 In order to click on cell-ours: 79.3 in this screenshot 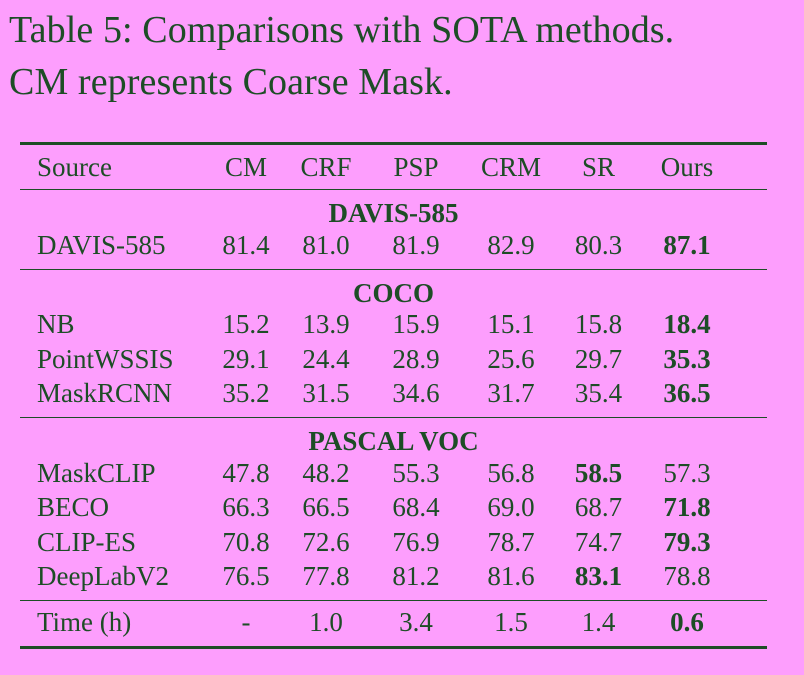, I will do `click(687, 541)`.